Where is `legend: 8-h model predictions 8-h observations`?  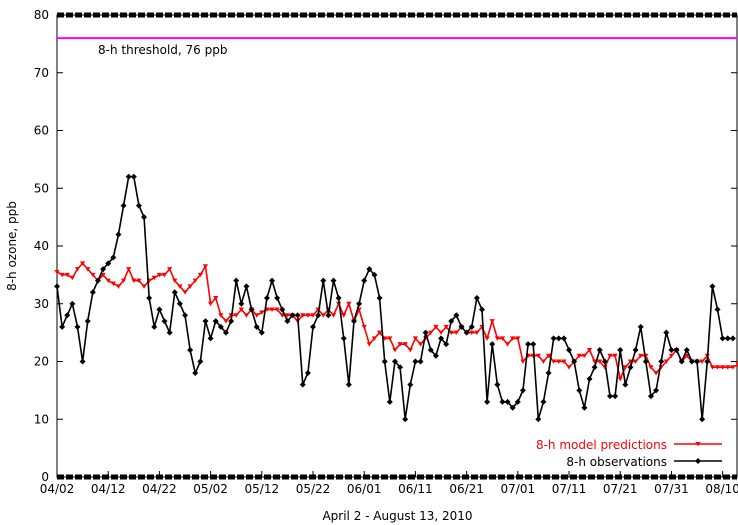 legend: 8-h model predictions 8-h observations is located at coordinates (629, 453).